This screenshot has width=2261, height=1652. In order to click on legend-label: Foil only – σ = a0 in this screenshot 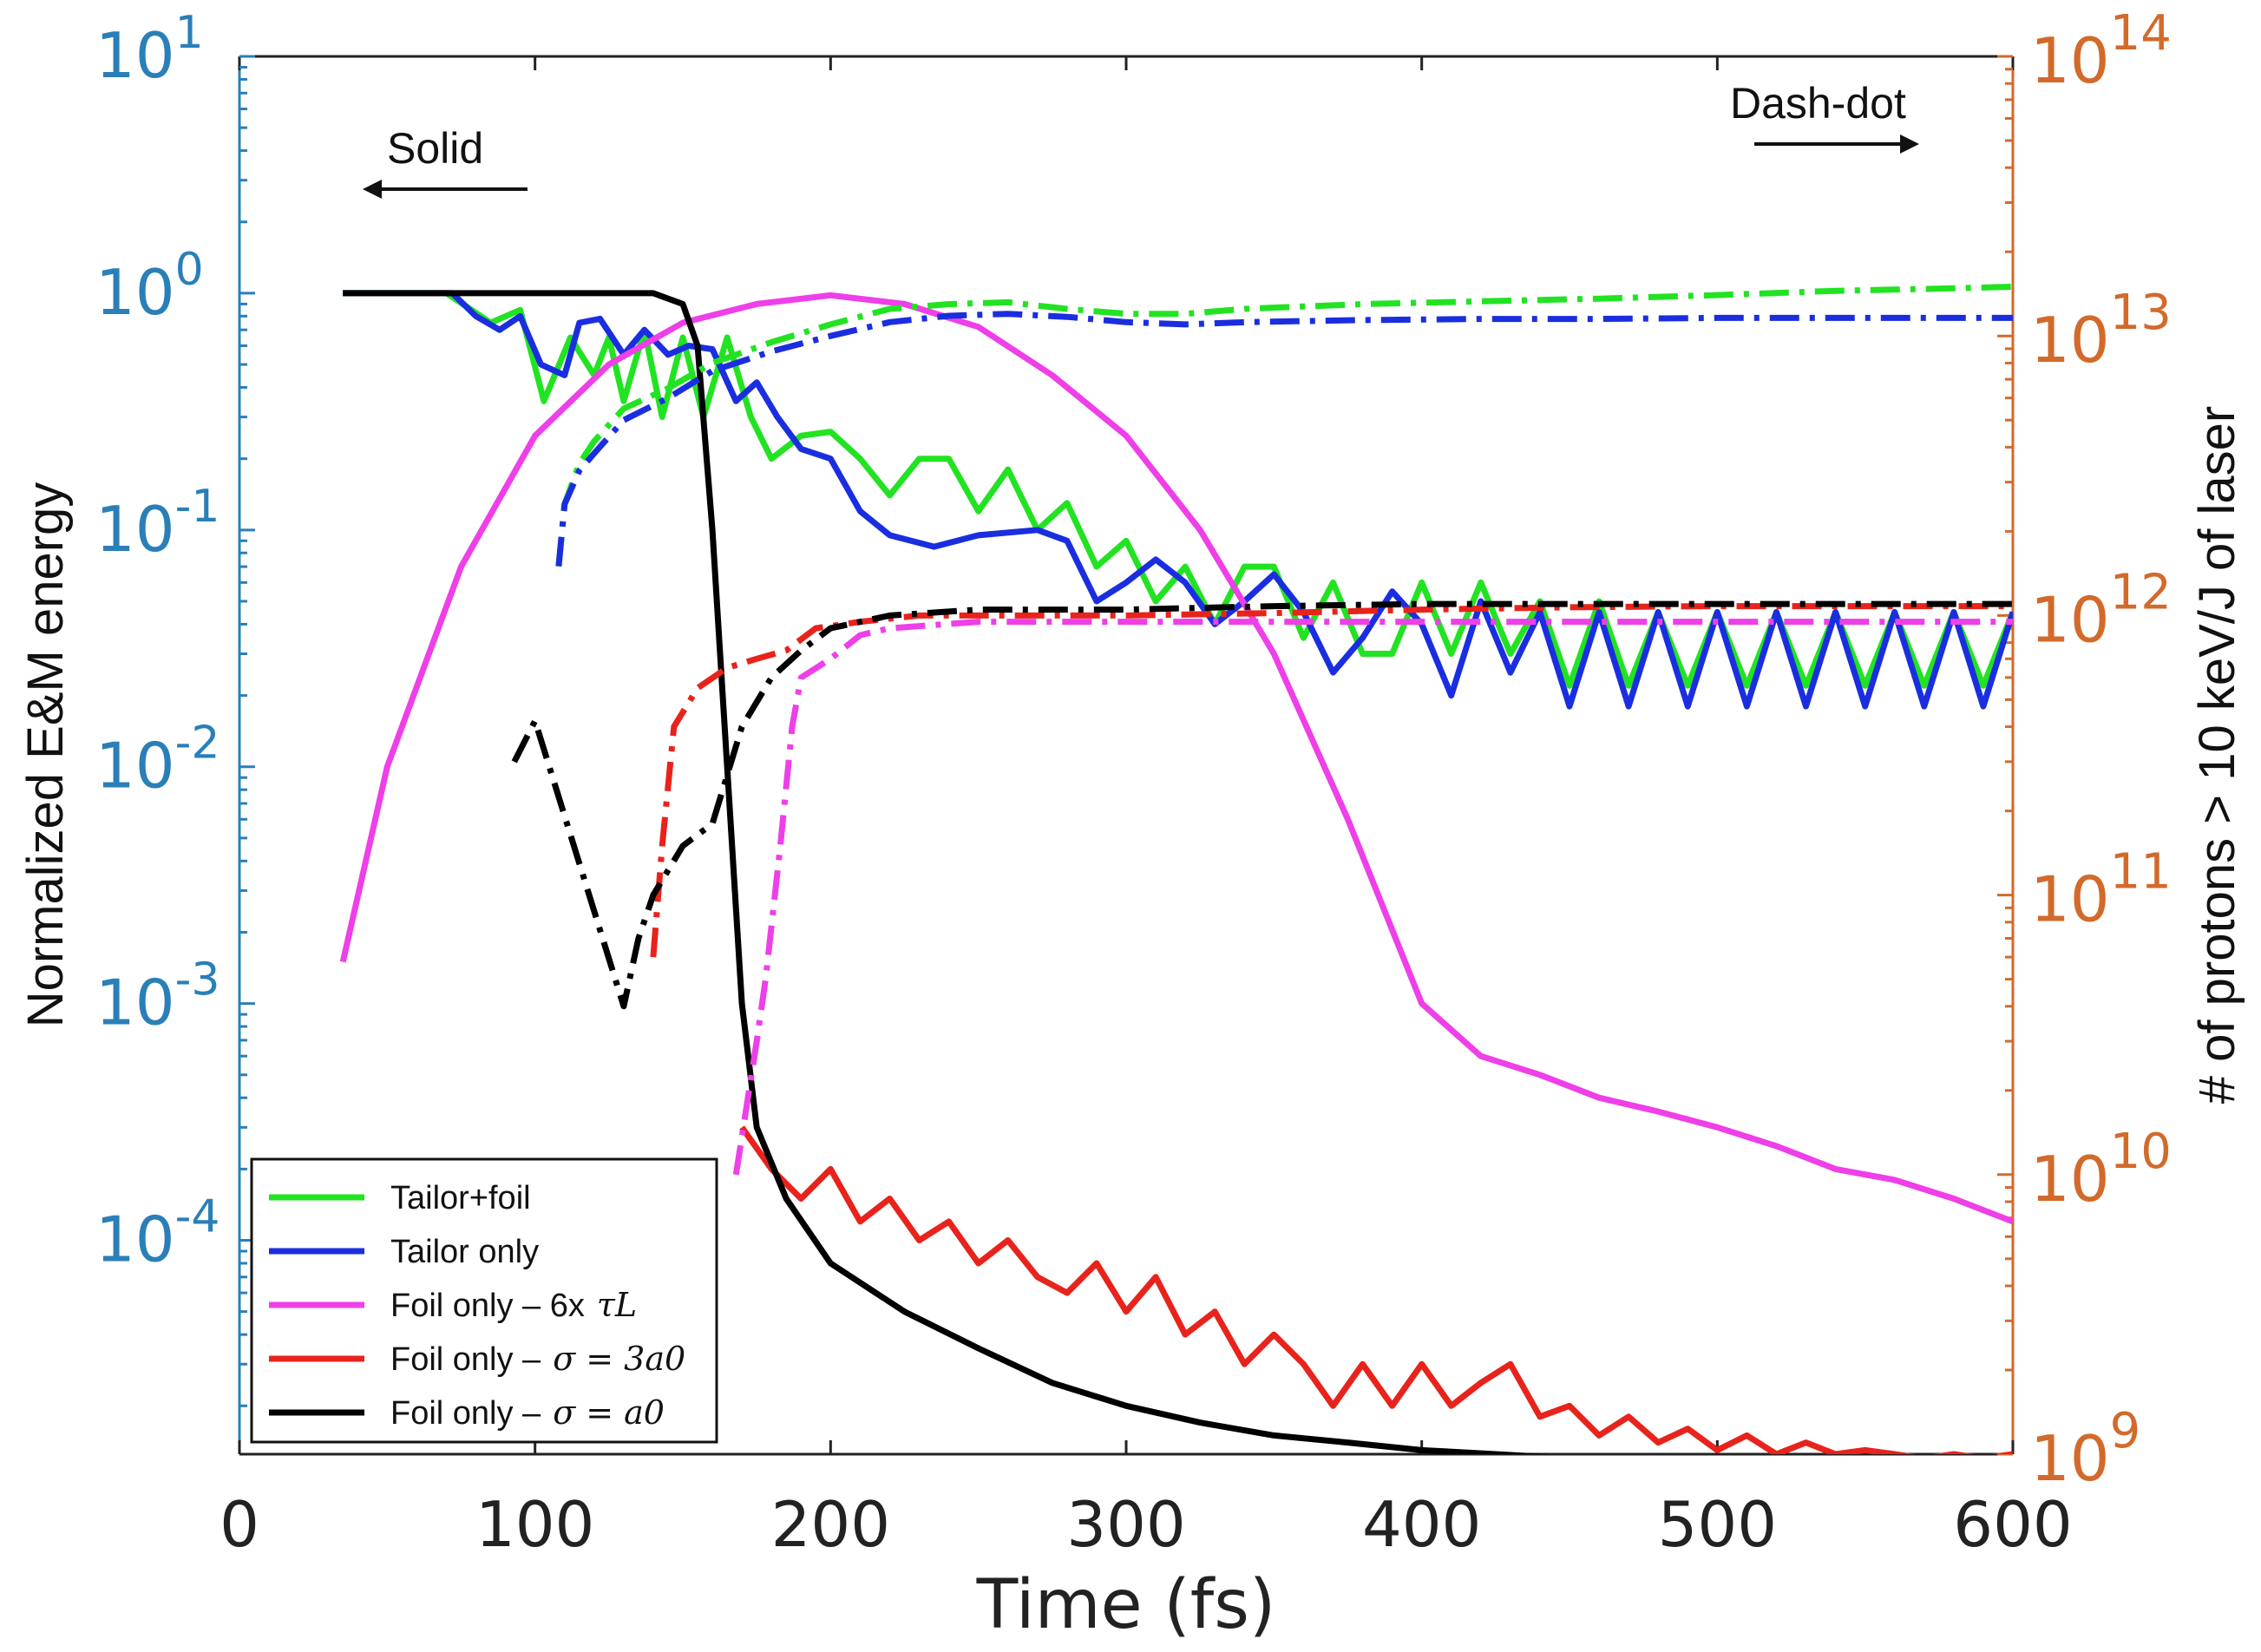, I will do `click(527, 1412)`.